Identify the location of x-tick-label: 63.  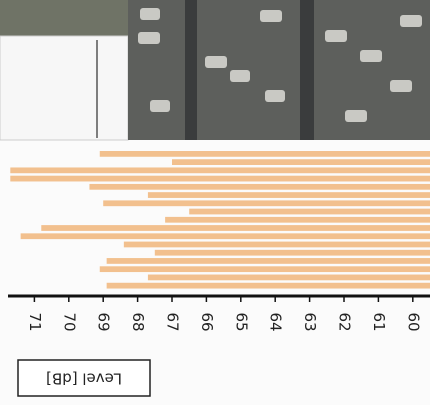
(310, 321).